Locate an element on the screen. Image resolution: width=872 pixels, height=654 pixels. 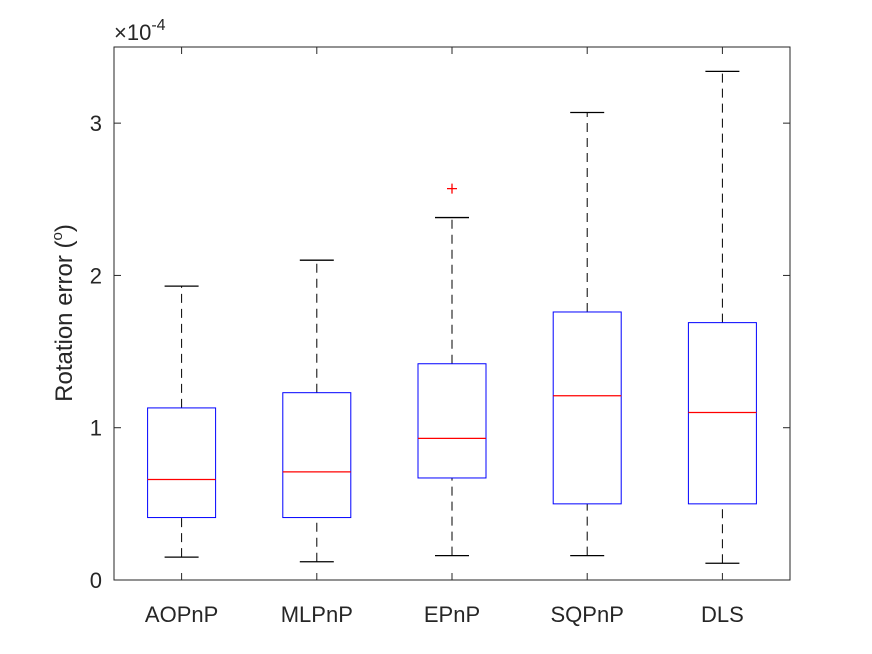
x-tick-label: DLS is located at coordinates (722, 614).